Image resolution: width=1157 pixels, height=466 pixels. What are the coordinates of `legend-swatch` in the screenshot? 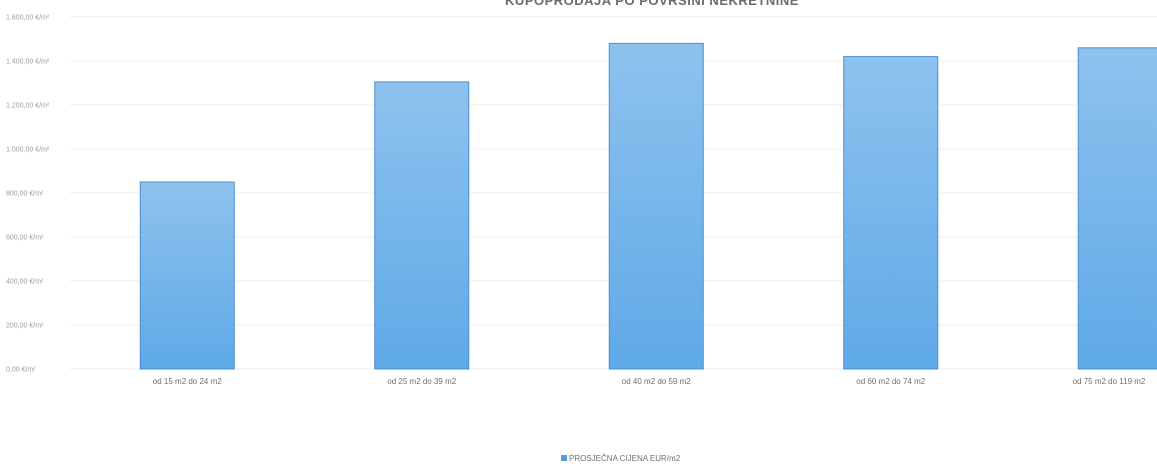 It's located at (564, 458).